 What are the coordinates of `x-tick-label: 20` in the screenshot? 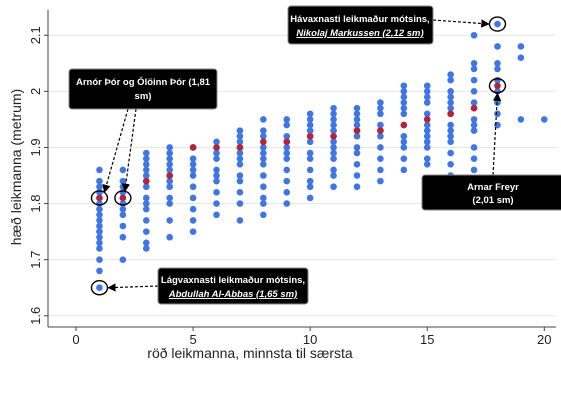 It's located at (544, 339).